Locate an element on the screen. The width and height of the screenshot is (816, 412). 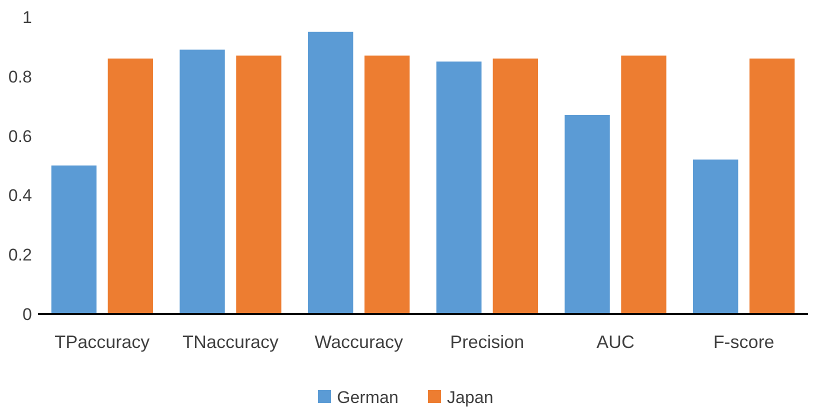
y-tick-label: 0 is located at coordinates (27, 314).